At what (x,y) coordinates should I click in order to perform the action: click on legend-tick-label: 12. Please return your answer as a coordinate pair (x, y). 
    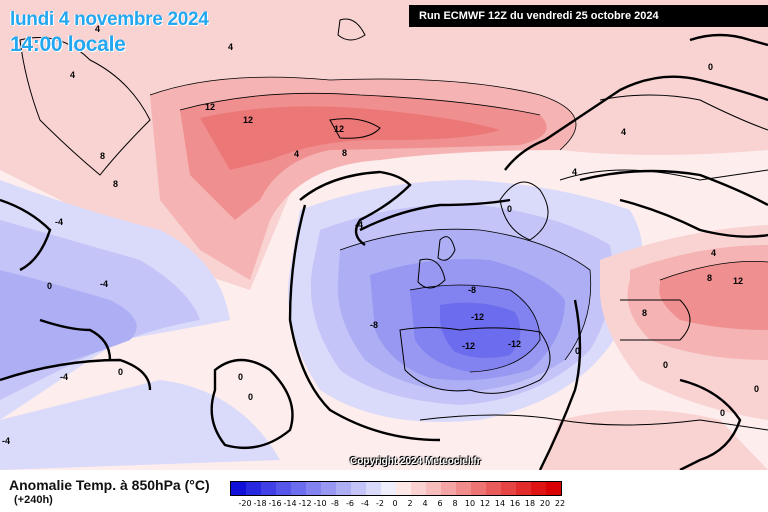
    Looking at the image, I should click on (485, 503).